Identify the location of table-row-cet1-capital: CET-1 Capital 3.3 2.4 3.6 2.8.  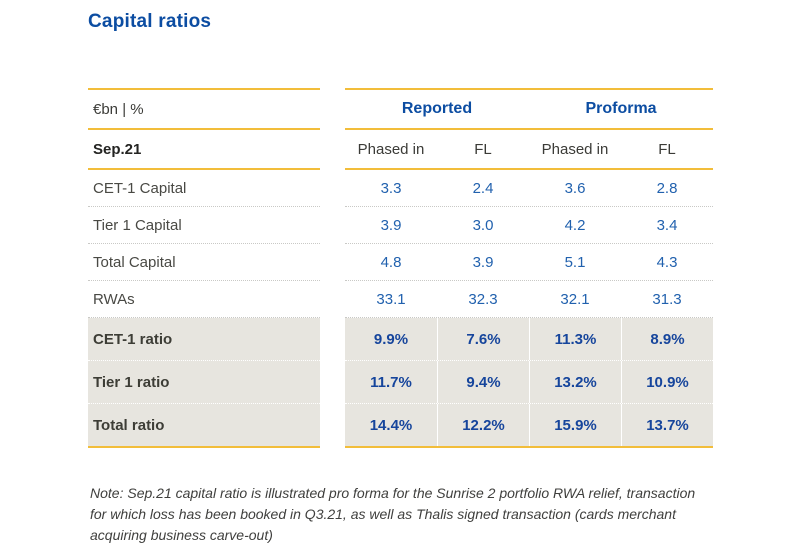
(400, 188).